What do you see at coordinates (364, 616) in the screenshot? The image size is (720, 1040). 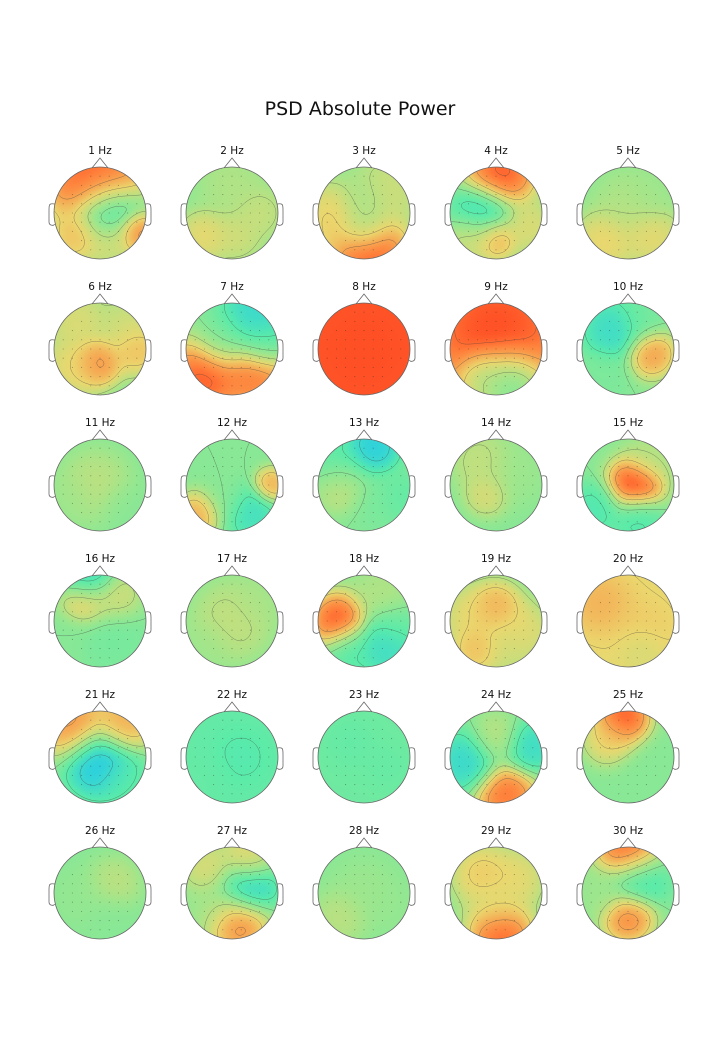 I see `topomap` at bounding box center [364, 616].